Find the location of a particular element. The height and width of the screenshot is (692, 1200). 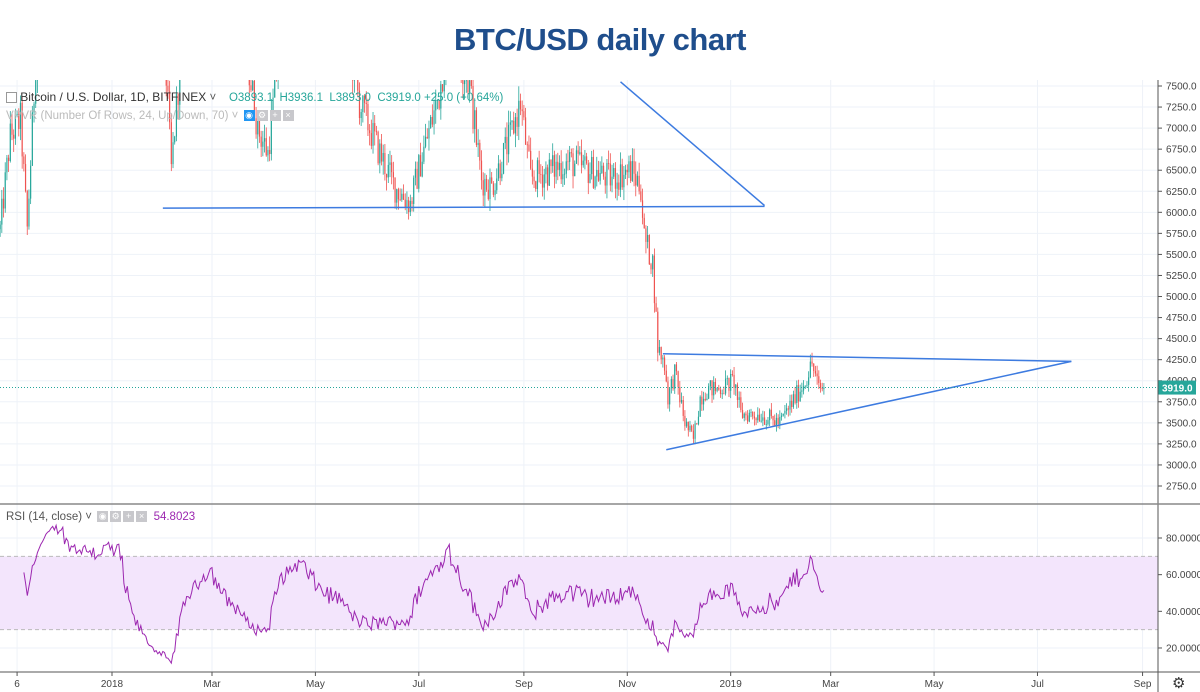

rsi-value: 54.8023 is located at coordinates (174, 517).